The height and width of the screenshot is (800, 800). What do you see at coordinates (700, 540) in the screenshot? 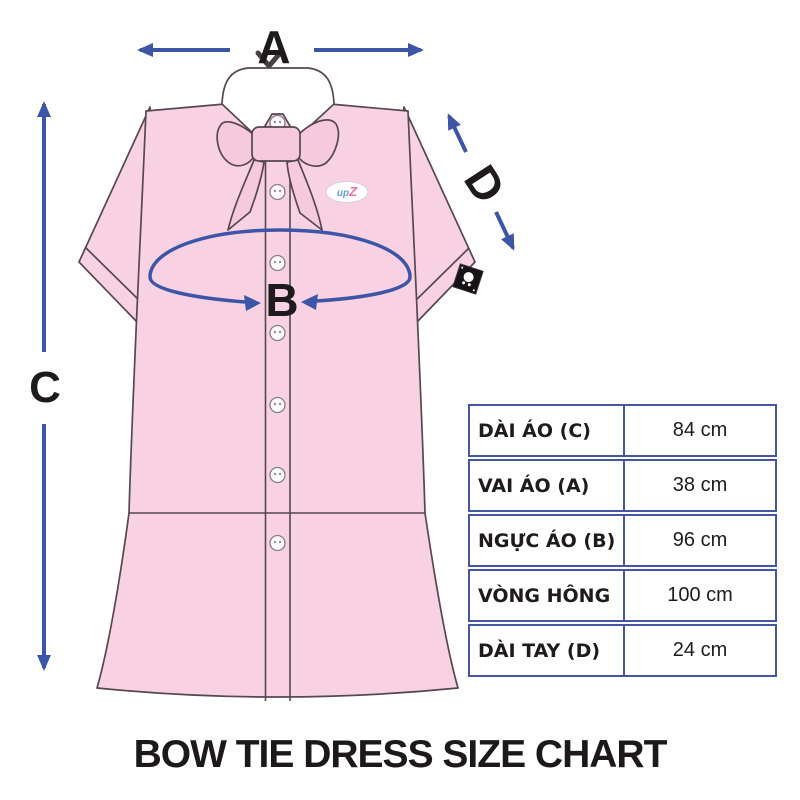
I see `table-cell-value: 96 cm` at bounding box center [700, 540].